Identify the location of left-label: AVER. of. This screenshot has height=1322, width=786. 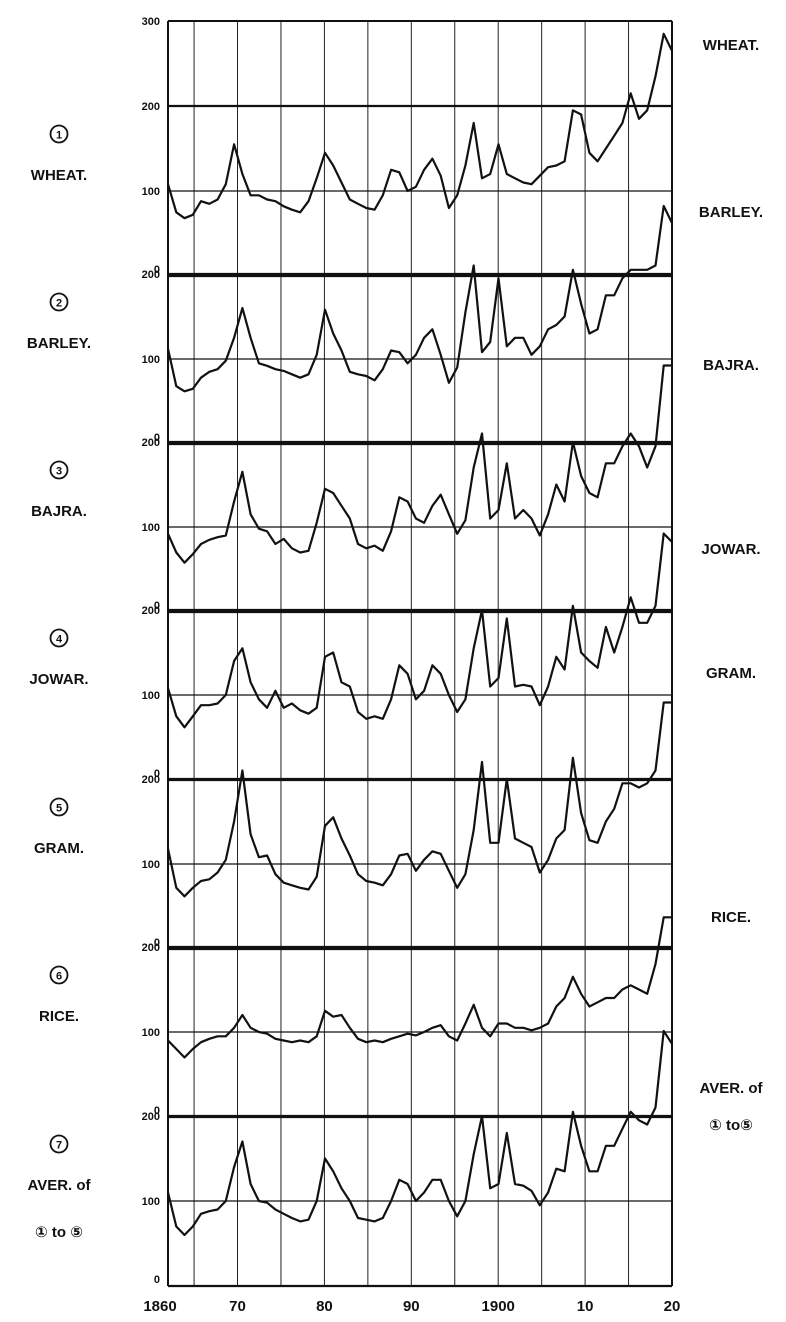
(59, 1185).